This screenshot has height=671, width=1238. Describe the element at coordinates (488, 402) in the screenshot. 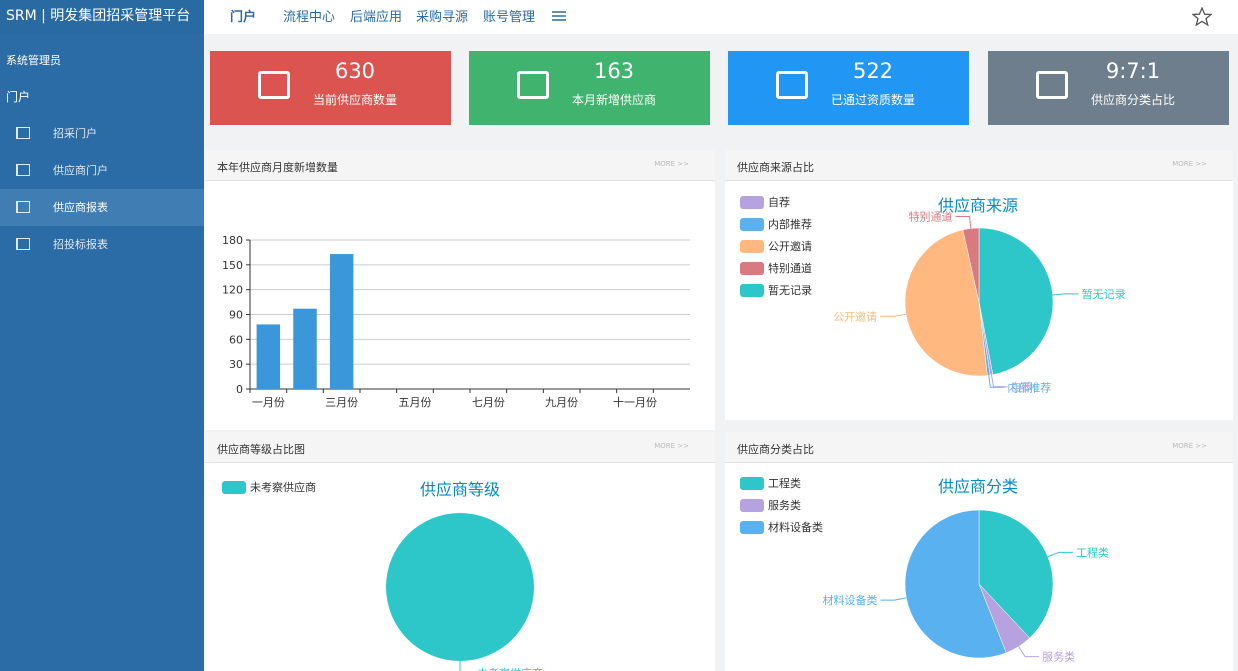

I see `x-tick-label: 七月份` at that location.